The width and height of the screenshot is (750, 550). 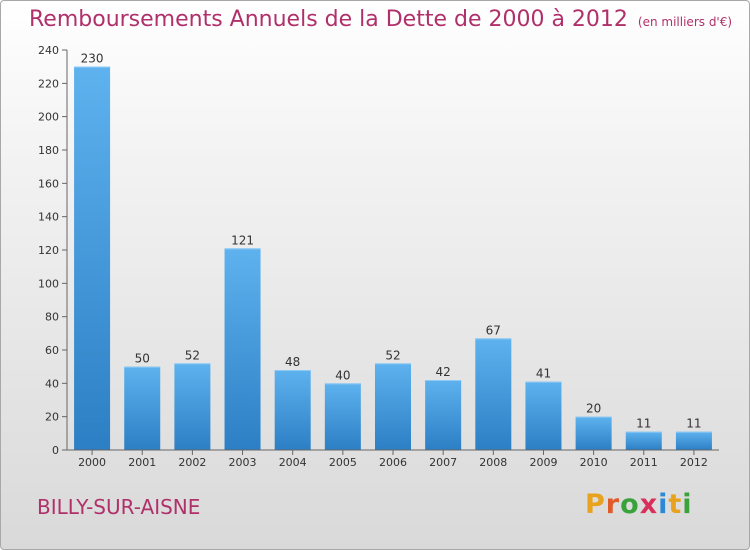 I want to click on bar-2005, so click(x=342, y=416).